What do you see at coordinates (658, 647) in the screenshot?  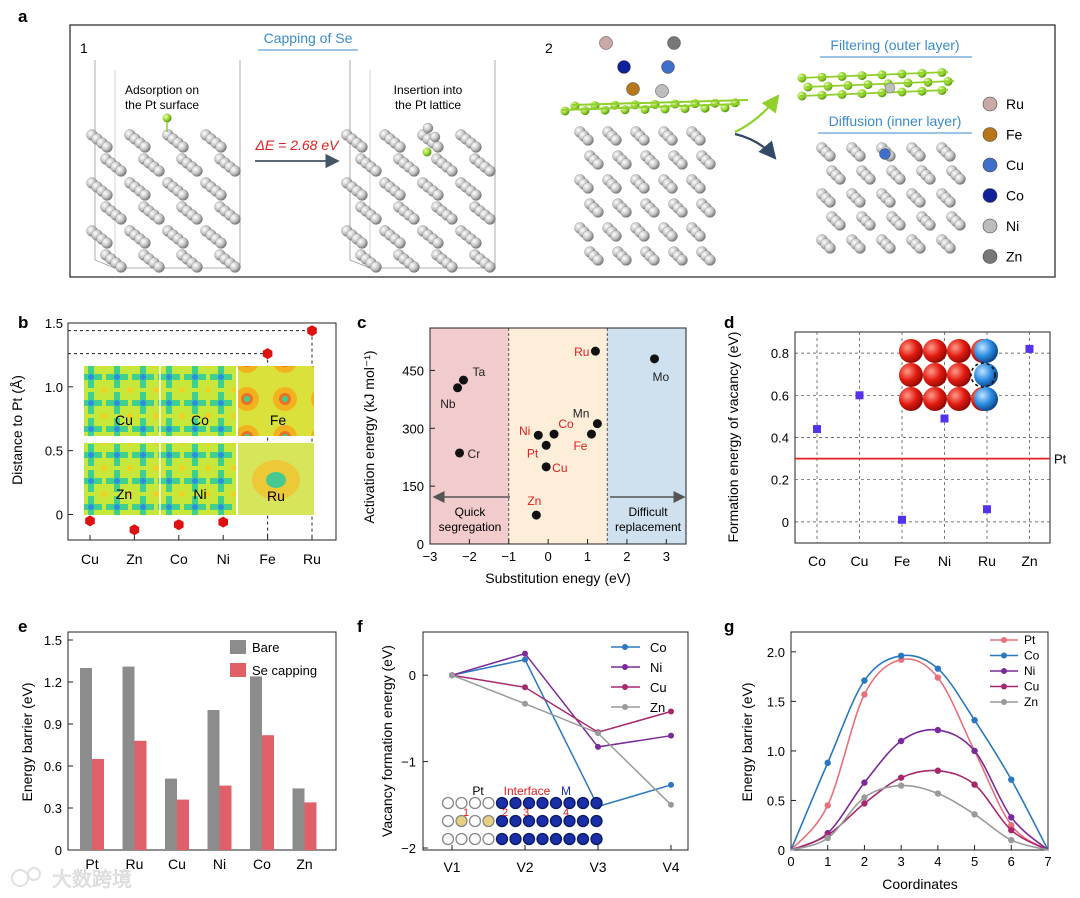 I see `f-legend-label: Co` at bounding box center [658, 647].